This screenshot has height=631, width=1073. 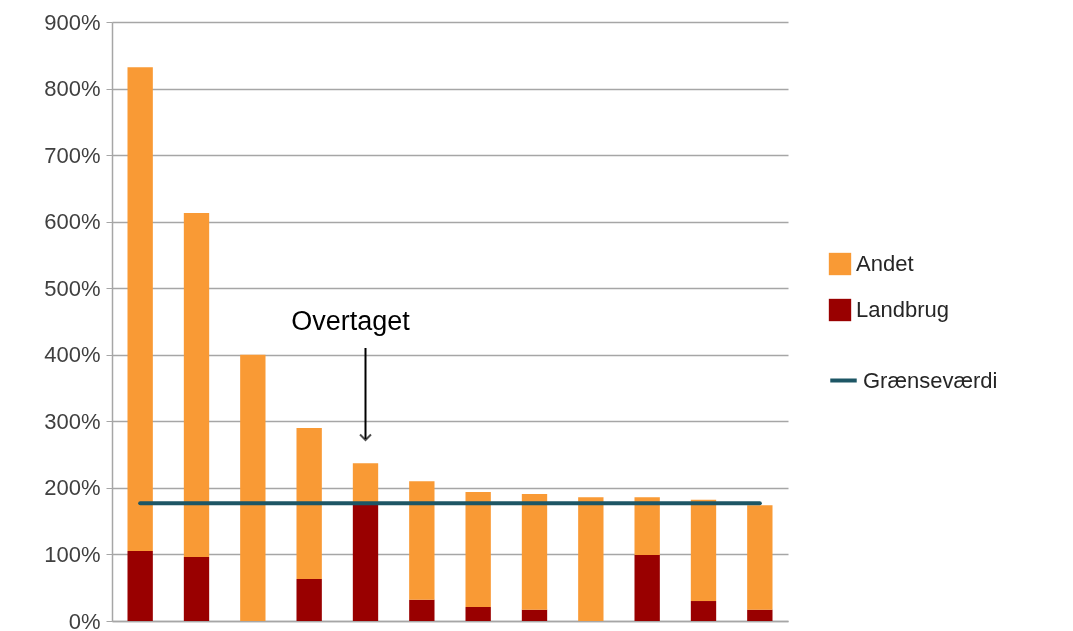 What do you see at coordinates (902, 309) in the screenshot?
I see `legend-label: Landbrug` at bounding box center [902, 309].